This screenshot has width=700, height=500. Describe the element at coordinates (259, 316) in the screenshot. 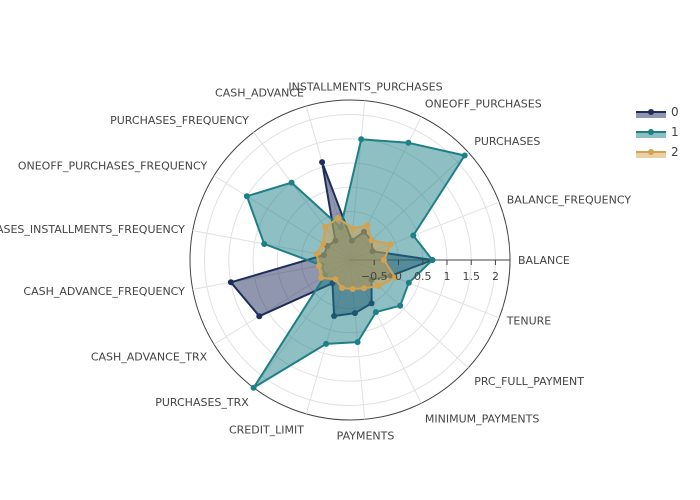

I see `series-0-point-cash_advance_trx` at that location.